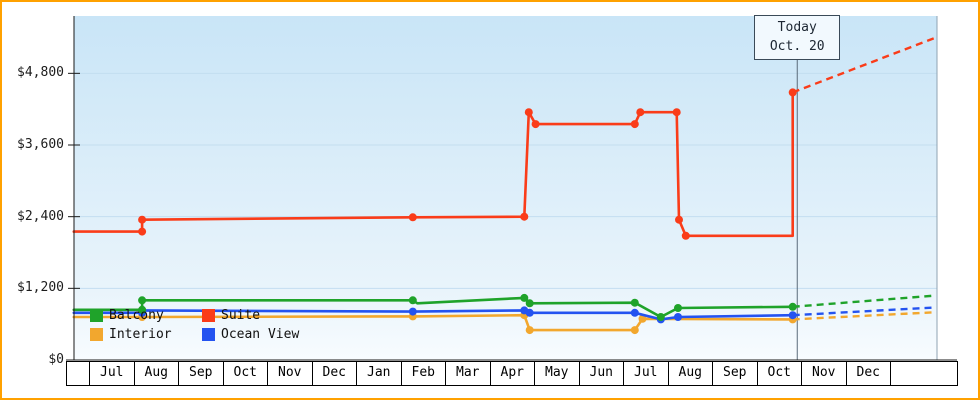 The height and width of the screenshot is (400, 980). Describe the element at coordinates (797, 46) in the screenshot. I see `today-date: Oct. 20` at that location.